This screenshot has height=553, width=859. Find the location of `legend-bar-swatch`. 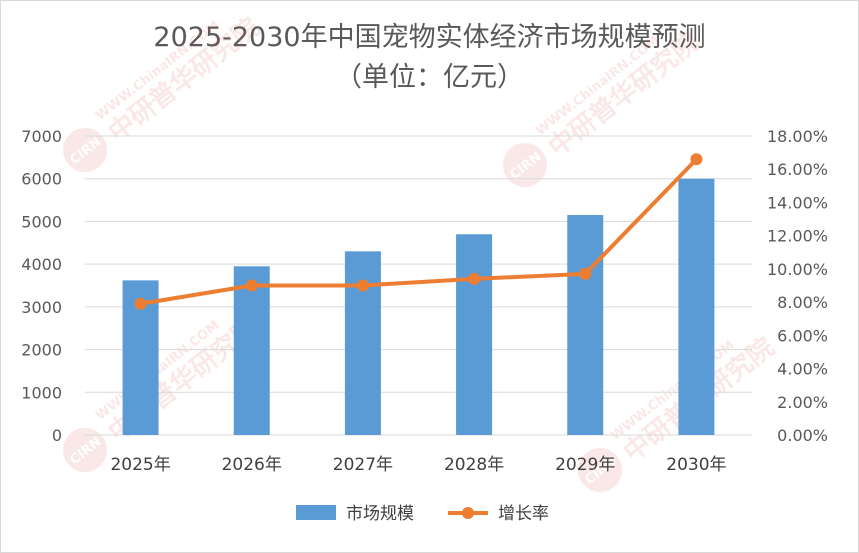

legend-bar-swatch is located at coordinates (316, 512).